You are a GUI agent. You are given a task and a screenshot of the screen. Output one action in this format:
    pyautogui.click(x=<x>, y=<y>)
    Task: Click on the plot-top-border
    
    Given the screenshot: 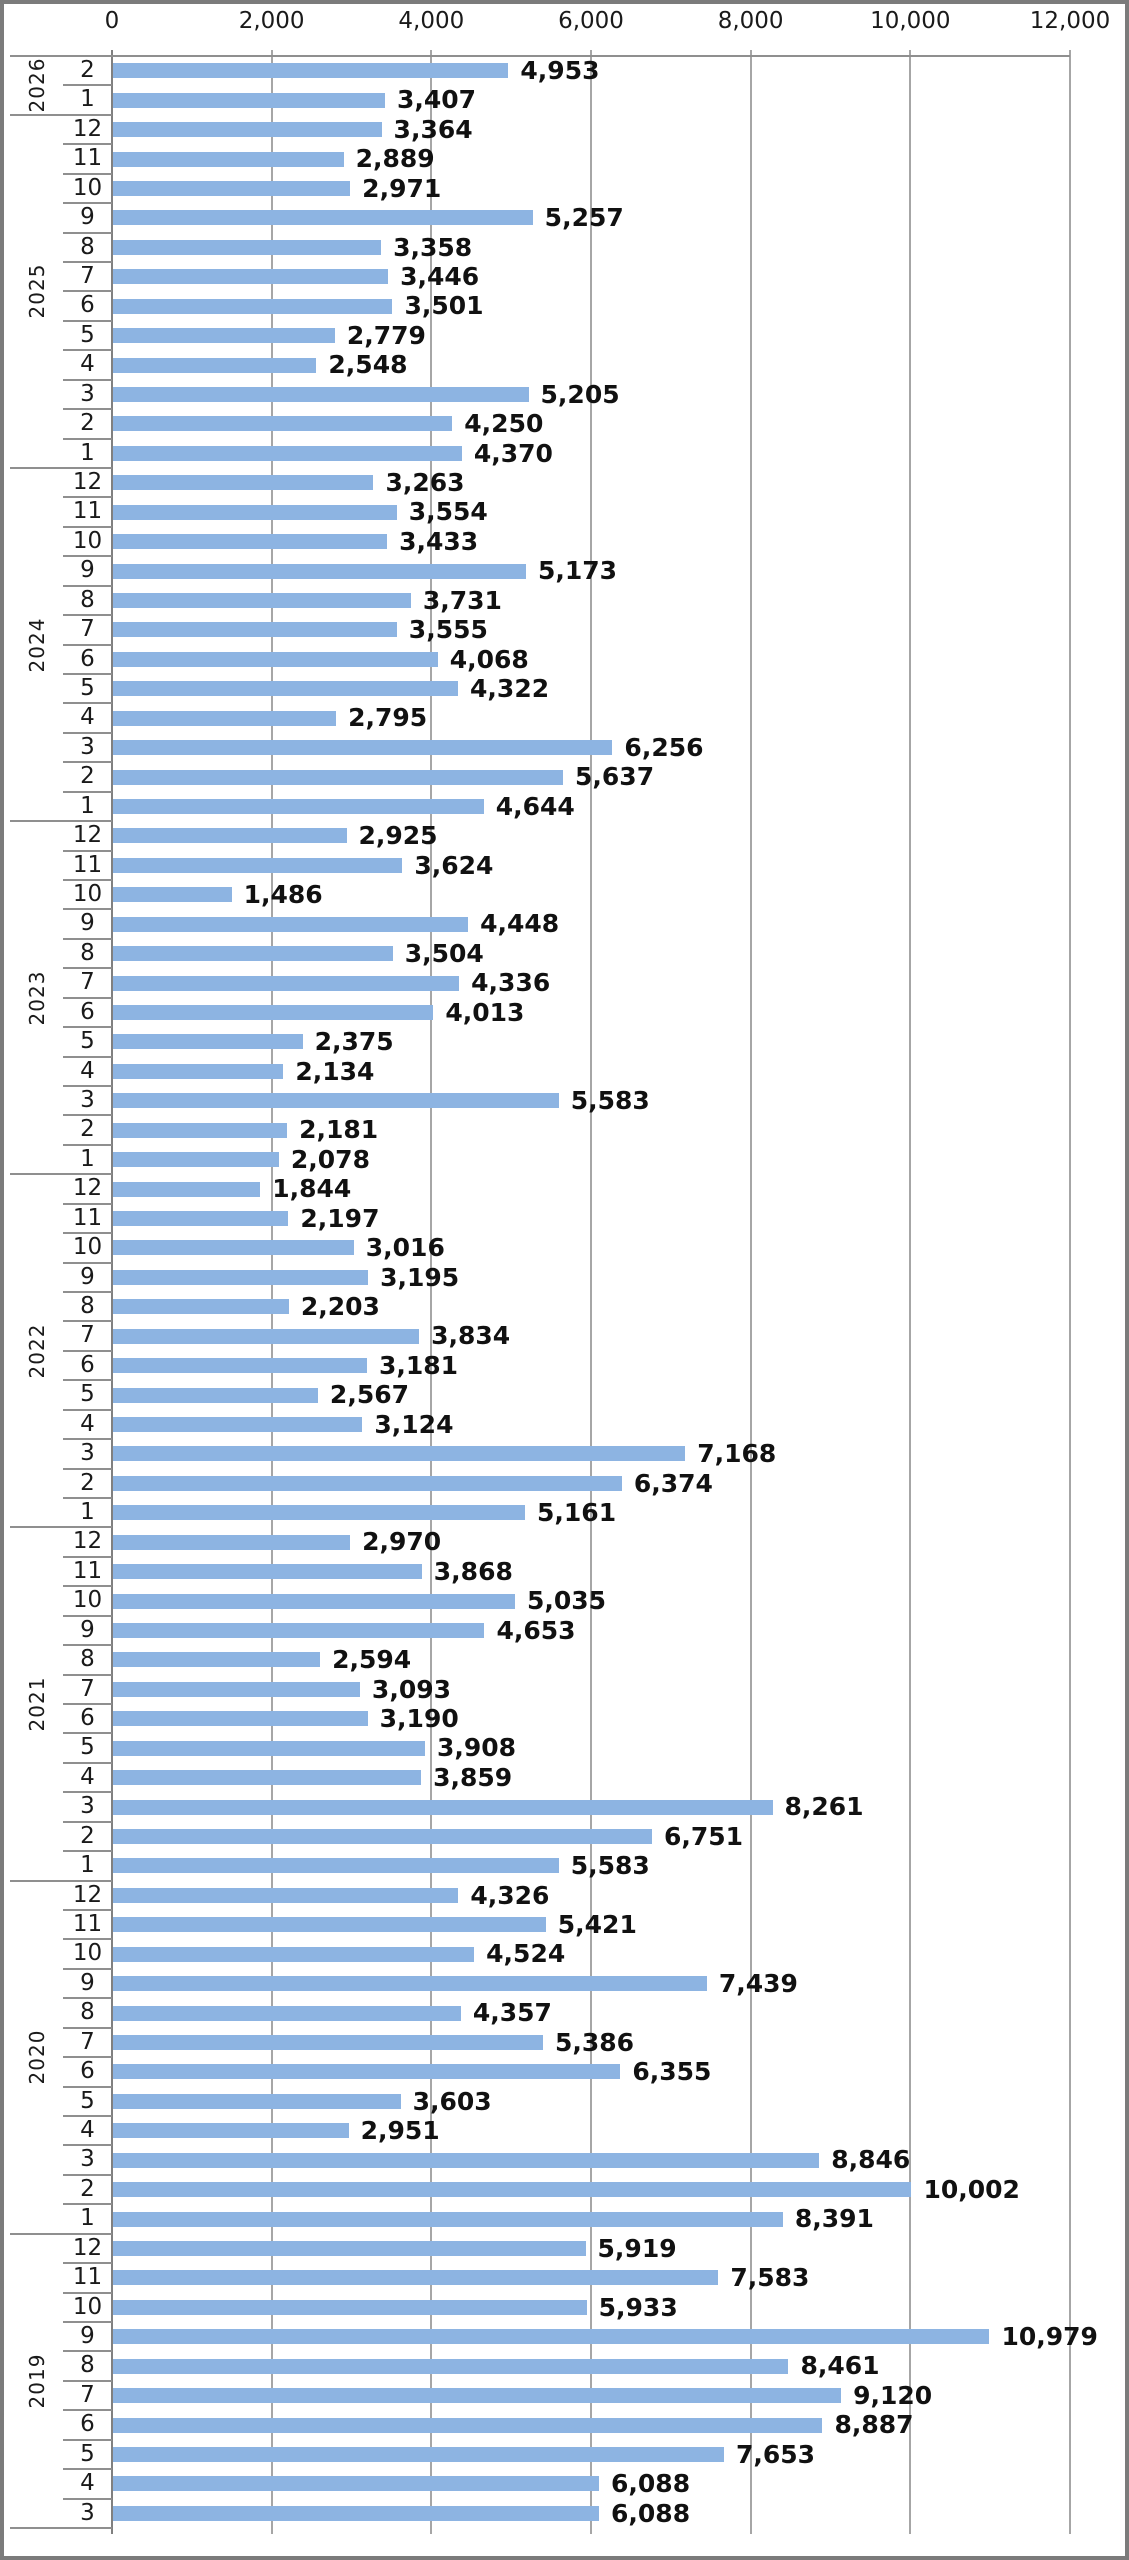 What is the action you would take?
    pyautogui.click(x=540, y=56)
    